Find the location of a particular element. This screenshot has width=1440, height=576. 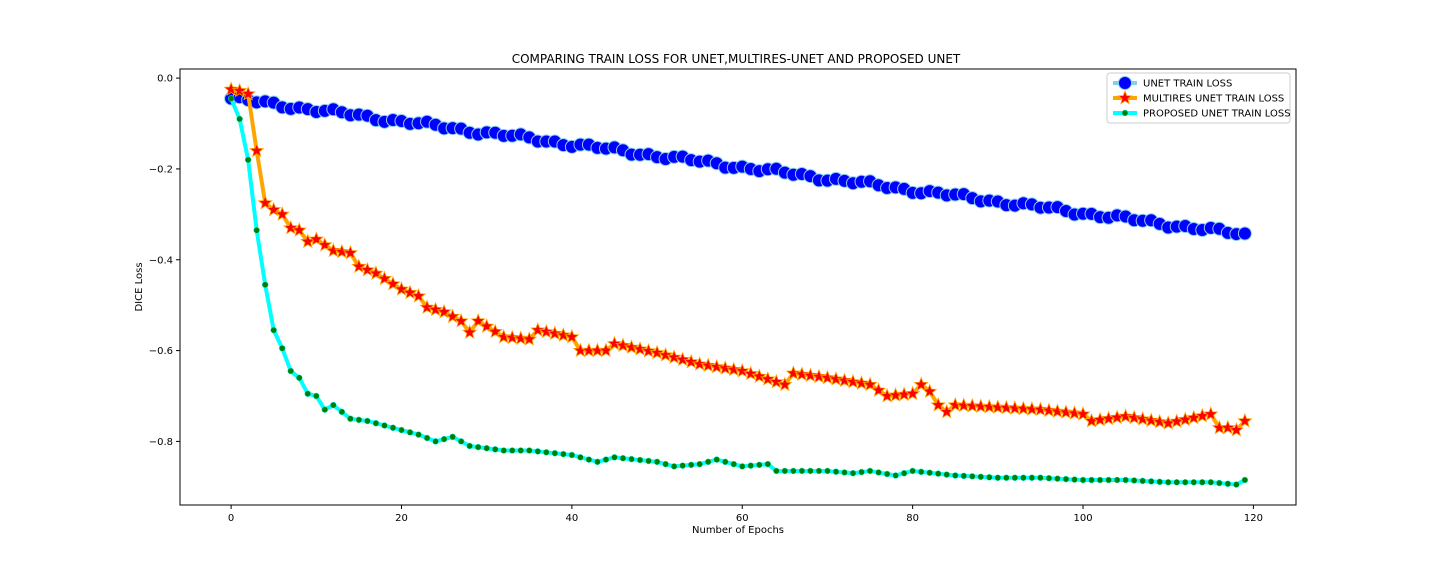

x-tick-label: 0 is located at coordinates (231, 518).